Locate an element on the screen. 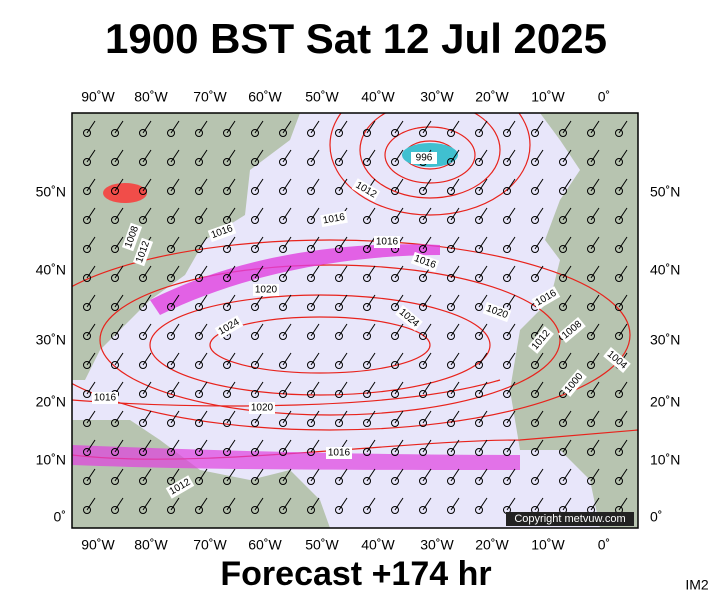  lat-label-left: 0˚ is located at coordinates (60, 517).